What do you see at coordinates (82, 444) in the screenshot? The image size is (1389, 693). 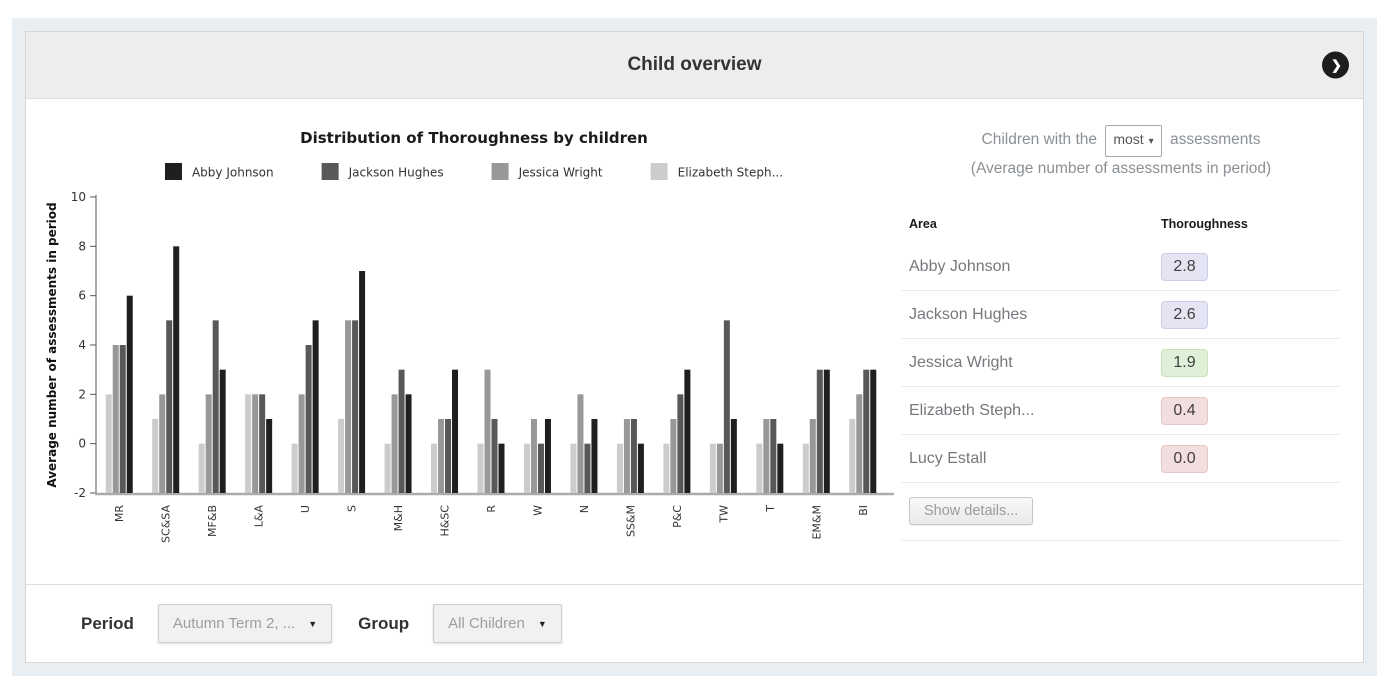 I see `y-tick-label: 0` at bounding box center [82, 444].